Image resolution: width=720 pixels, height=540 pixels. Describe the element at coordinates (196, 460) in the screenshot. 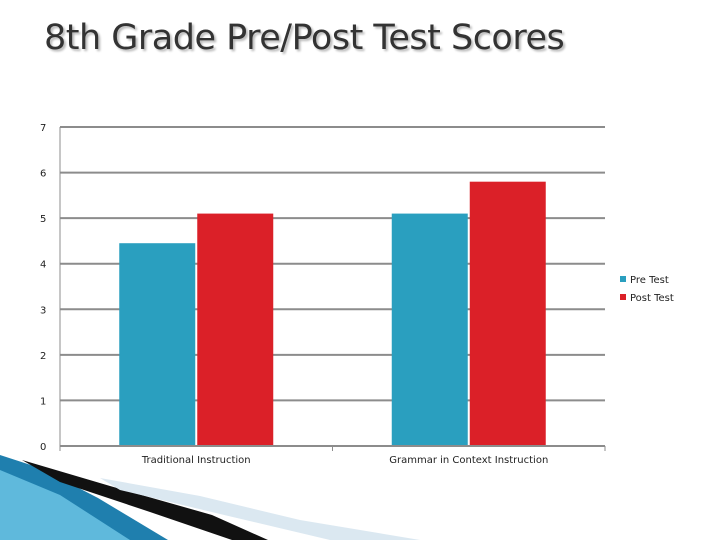

I see `x-category-label: Traditional Instruction` at that location.